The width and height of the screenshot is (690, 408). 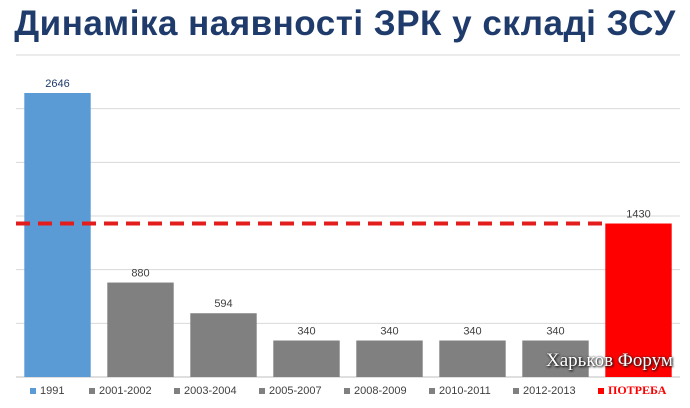 I want to click on legend-label-3: 2003-2004, so click(x=210, y=391).